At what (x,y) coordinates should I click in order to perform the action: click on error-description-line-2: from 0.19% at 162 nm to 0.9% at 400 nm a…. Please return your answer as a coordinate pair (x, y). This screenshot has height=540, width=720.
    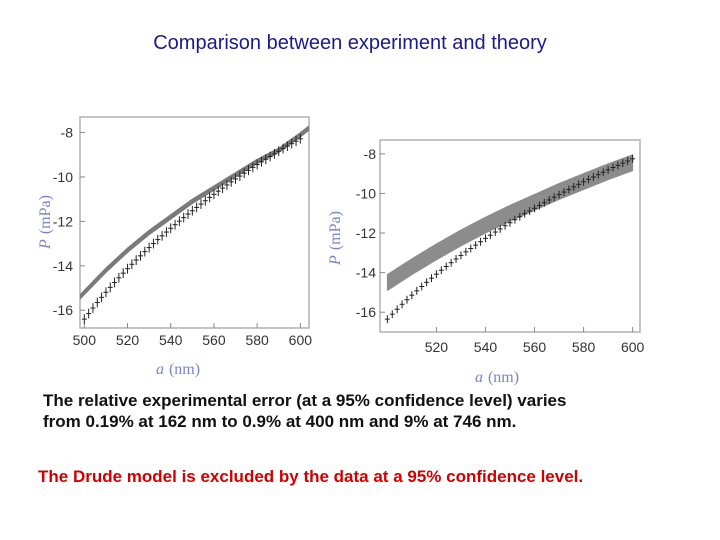
    Looking at the image, I should click on (280, 421).